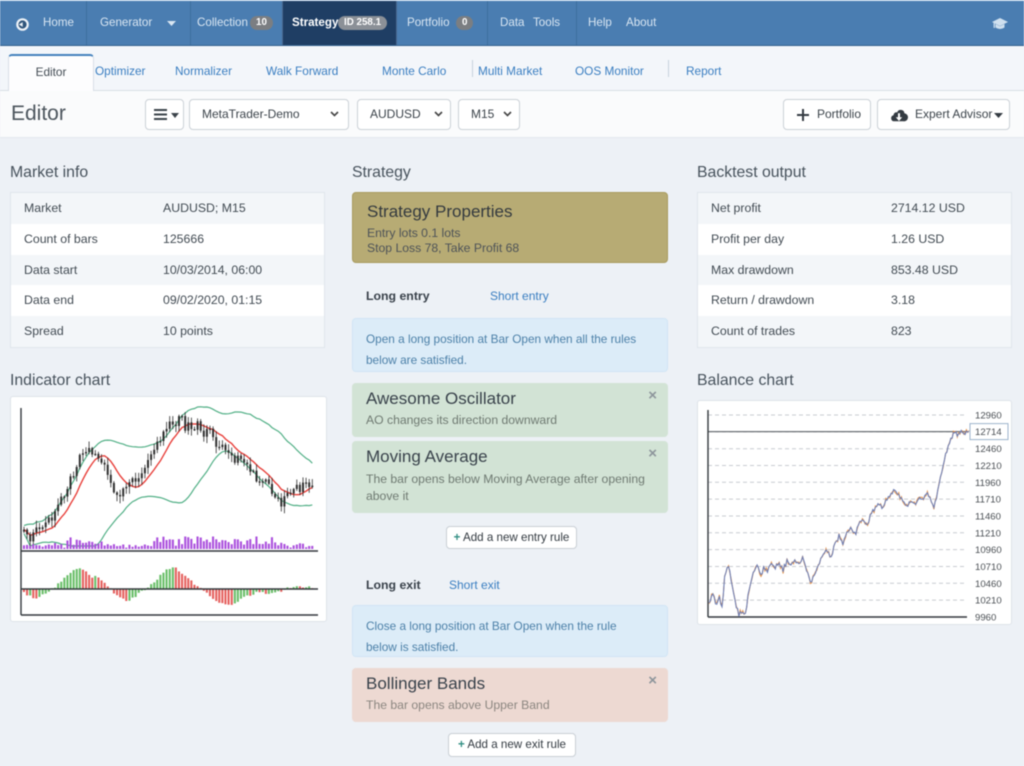 The image size is (1024, 766). Describe the element at coordinates (988, 416) in the screenshot. I see `svg-text: 12960` at that location.